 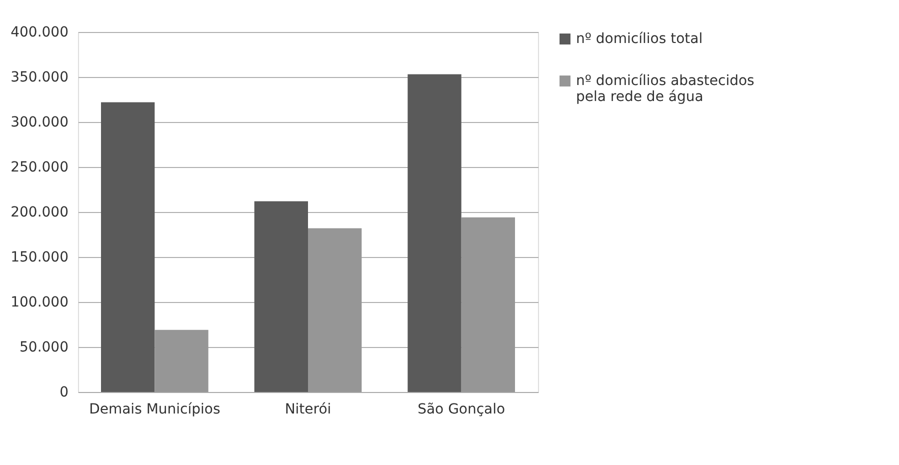 What do you see at coordinates (39, 122) in the screenshot?
I see `y-tick-label: 300.000` at bounding box center [39, 122].